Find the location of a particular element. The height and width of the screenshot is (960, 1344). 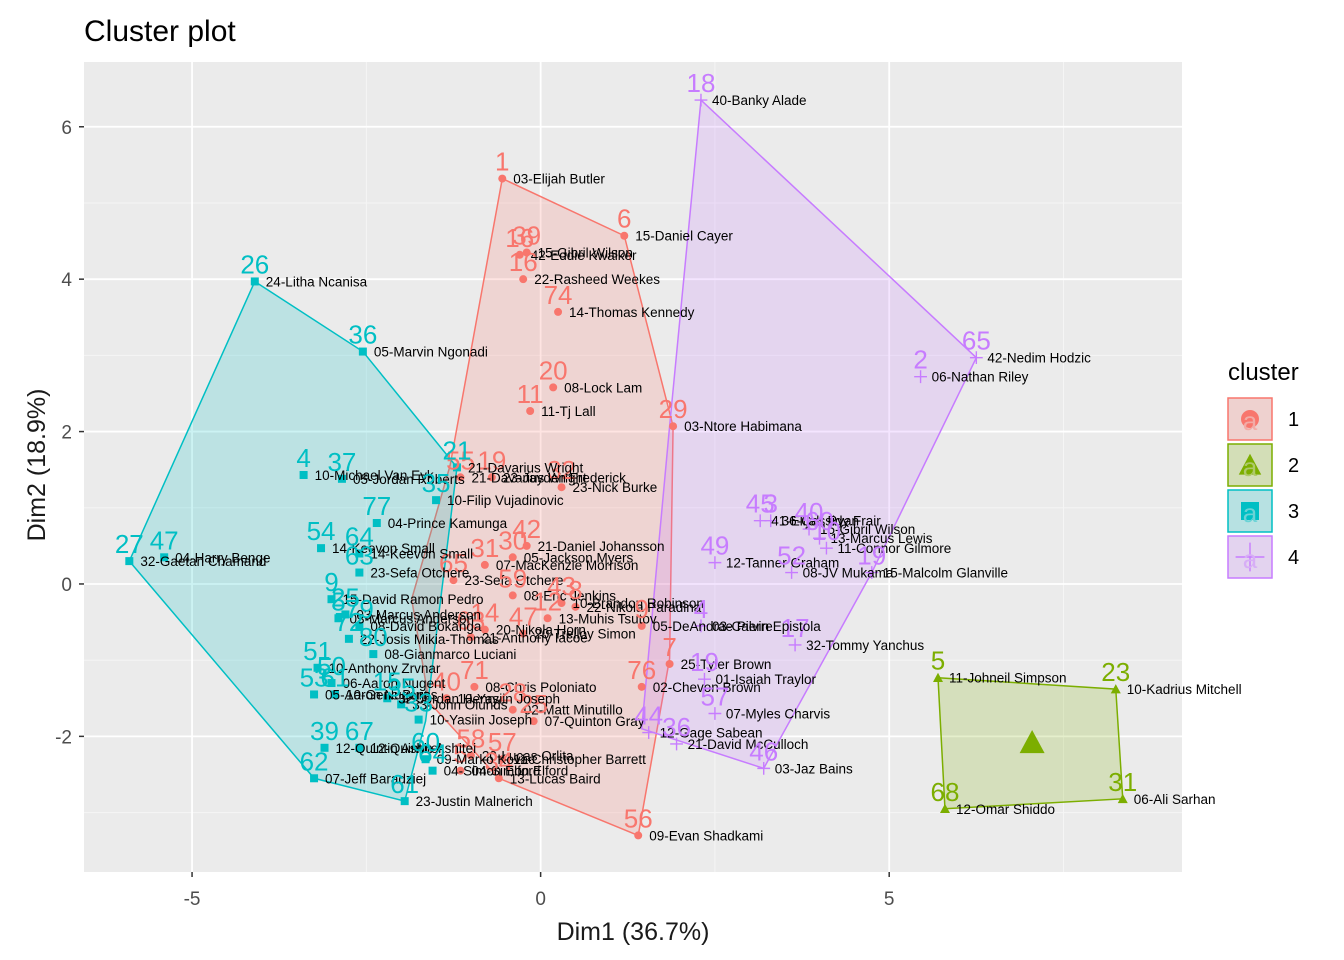

y-axis-title: Dim2 (18.9%) is located at coordinates (37, 465).